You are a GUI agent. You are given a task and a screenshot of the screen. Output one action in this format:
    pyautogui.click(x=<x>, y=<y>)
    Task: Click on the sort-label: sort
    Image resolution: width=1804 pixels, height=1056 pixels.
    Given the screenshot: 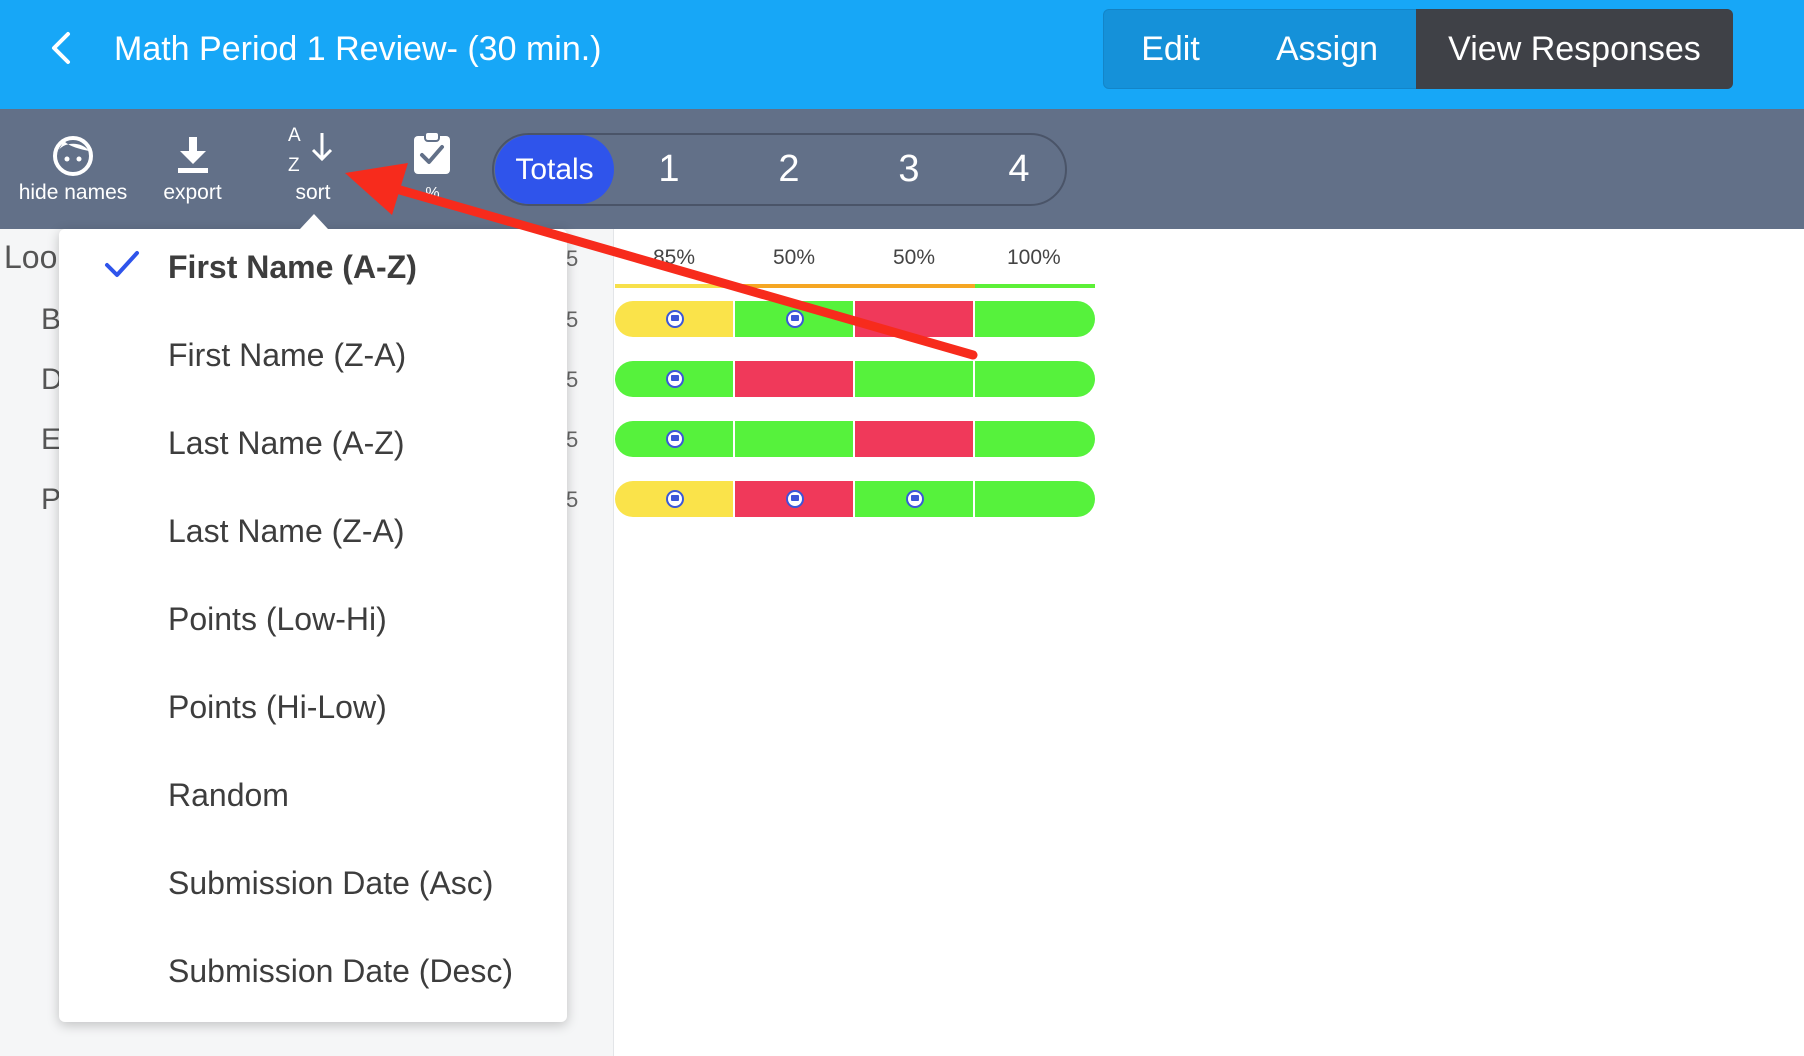 What is the action you would take?
    pyautogui.click(x=313, y=192)
    